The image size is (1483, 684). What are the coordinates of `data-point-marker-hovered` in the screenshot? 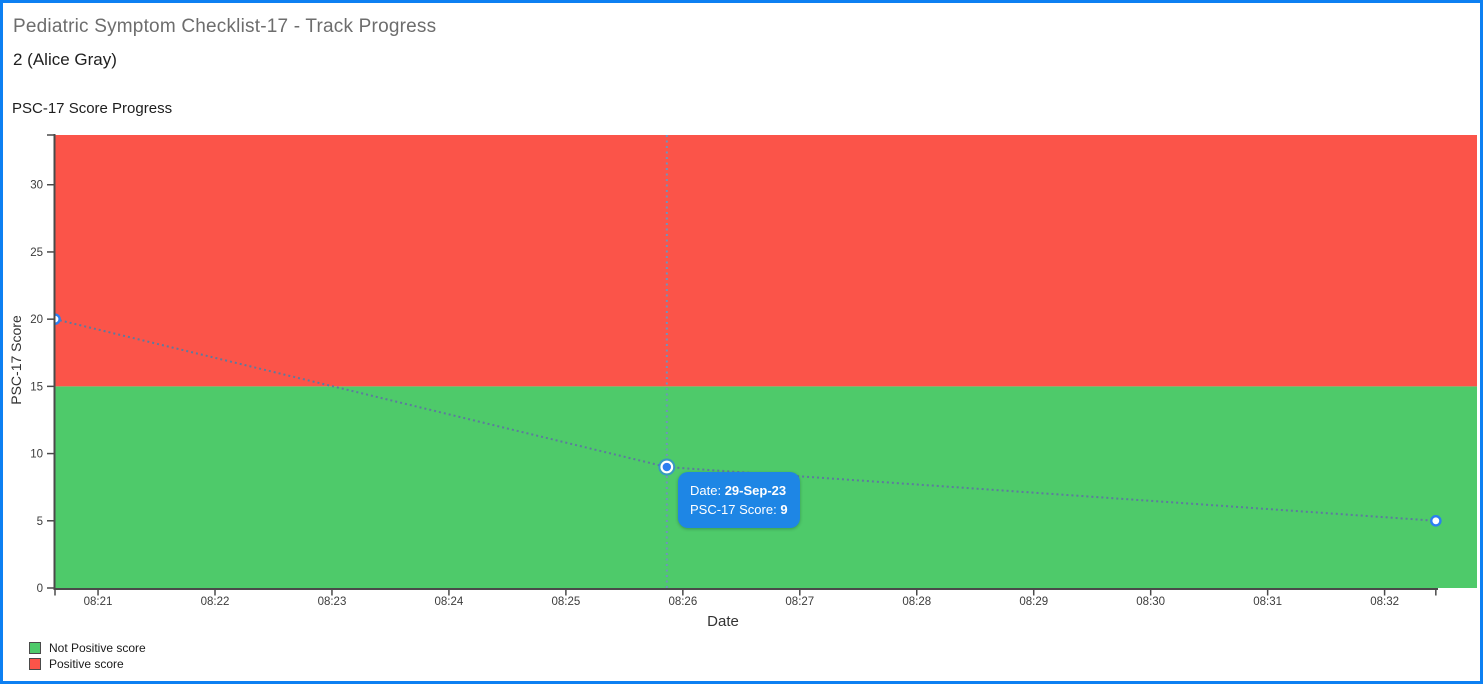 It's located at (667, 467).